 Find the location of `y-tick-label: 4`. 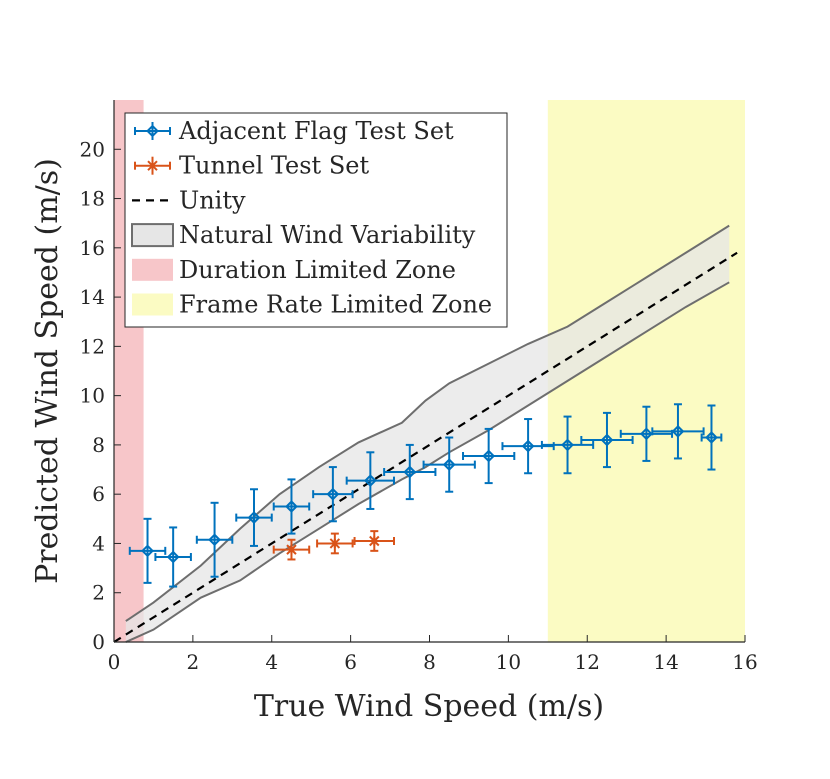

y-tick-label: 4 is located at coordinates (98, 543).